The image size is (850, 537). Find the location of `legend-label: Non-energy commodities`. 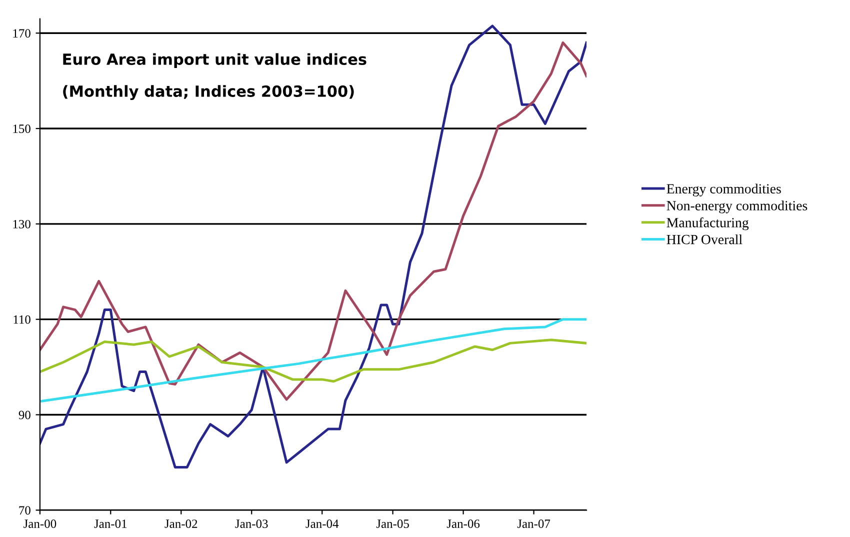

legend-label: Non-energy commodities is located at coordinates (737, 207).